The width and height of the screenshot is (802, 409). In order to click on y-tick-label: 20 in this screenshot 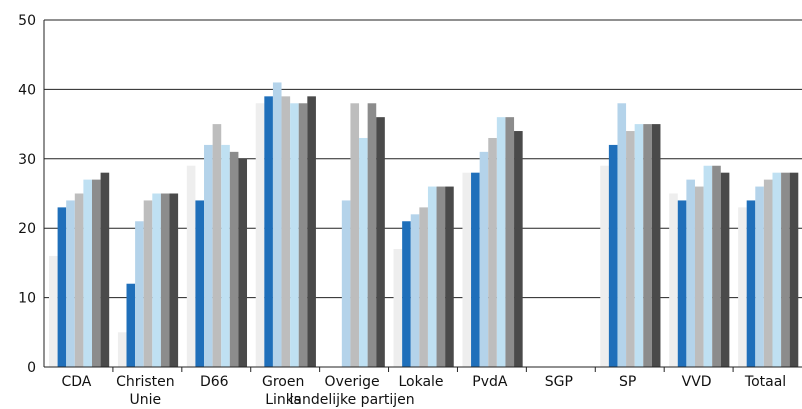, I will do `click(27, 229)`.